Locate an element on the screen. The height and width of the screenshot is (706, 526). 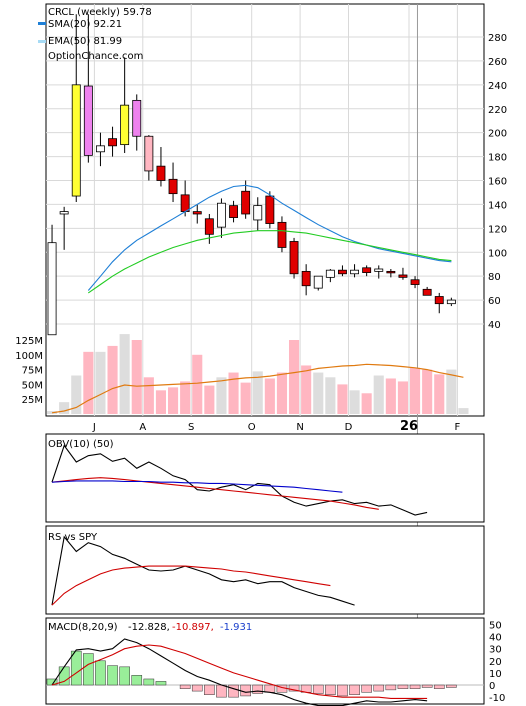
rs-line is located at coordinates (203, 570).